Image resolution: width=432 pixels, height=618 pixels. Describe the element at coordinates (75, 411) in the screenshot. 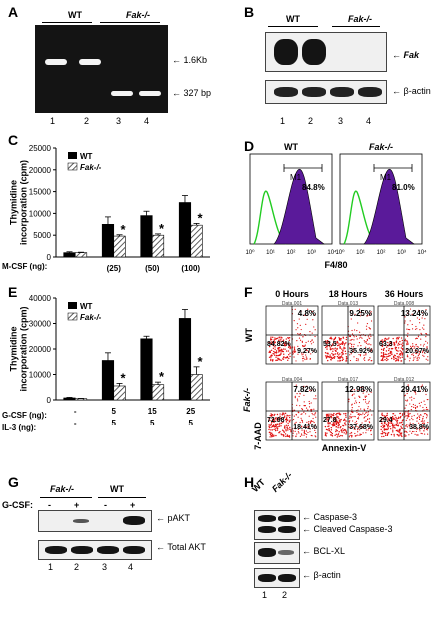

I see `chart-e-xcat-0: -` at that location.